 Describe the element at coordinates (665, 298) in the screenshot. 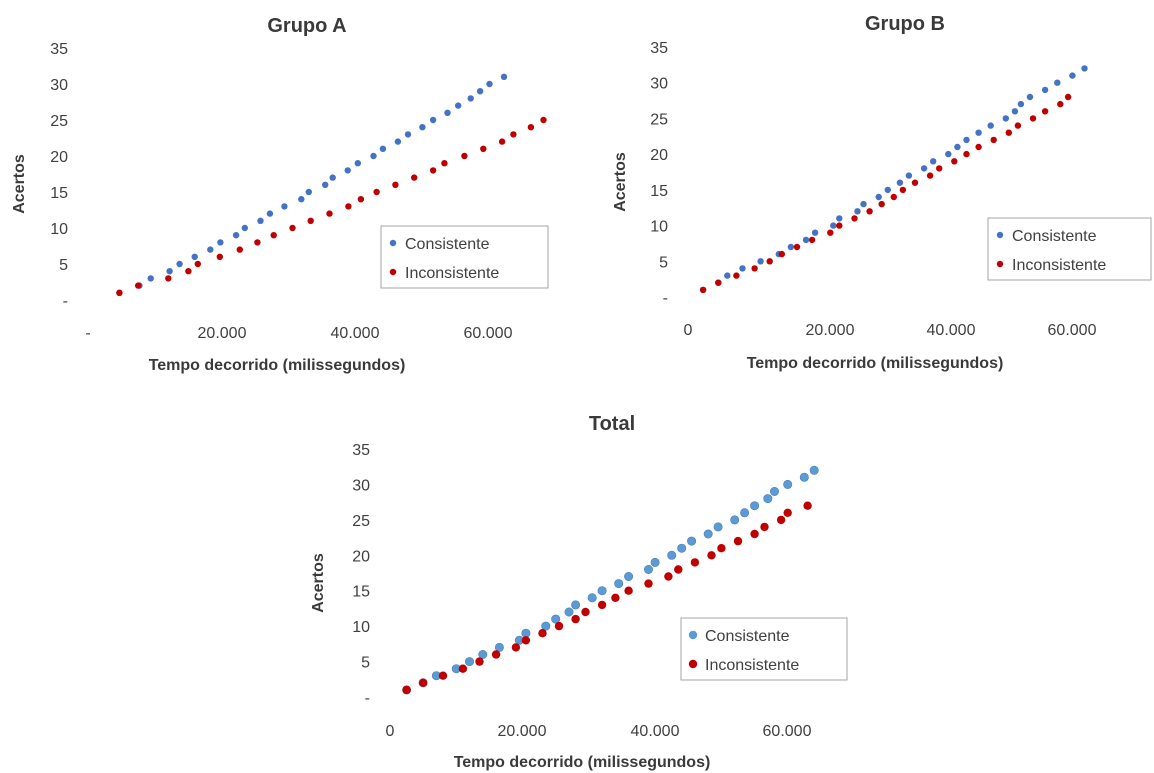

I see `y-tick-label: -` at that location.